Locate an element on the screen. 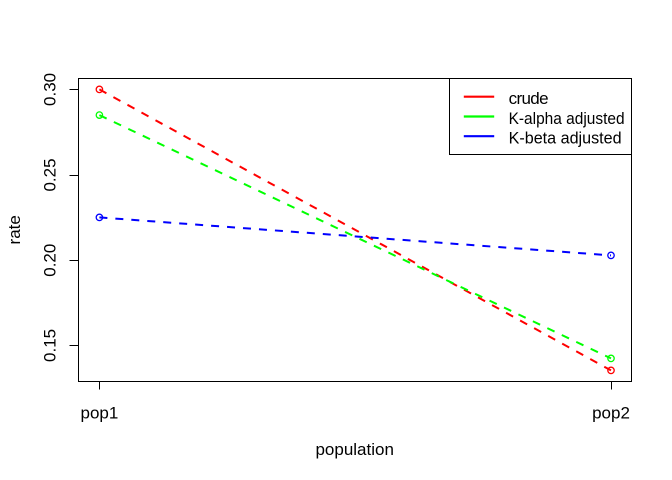  svg-text: 0.20 is located at coordinates (50, 260).